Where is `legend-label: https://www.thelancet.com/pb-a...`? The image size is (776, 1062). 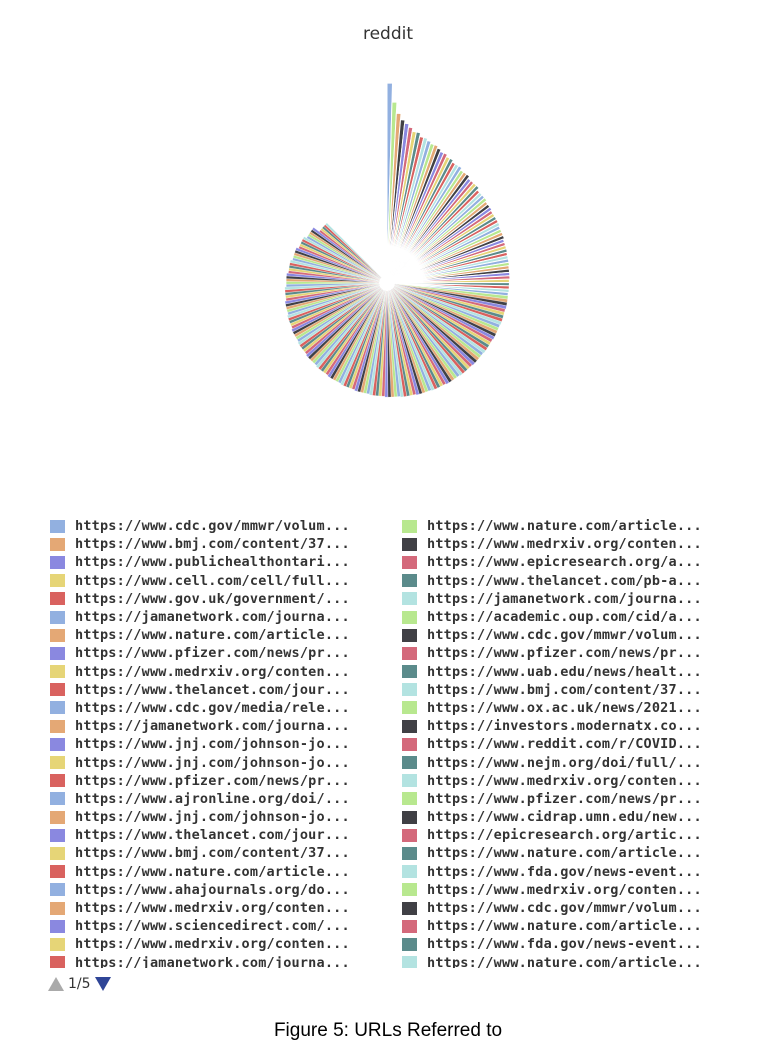 legend-label: https://www.thelancet.com/pb-a... is located at coordinates (564, 580).